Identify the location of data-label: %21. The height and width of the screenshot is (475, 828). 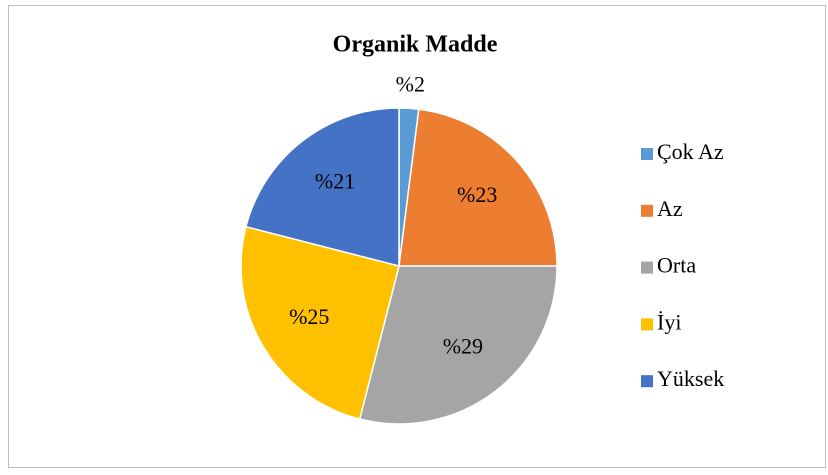
(335, 181).